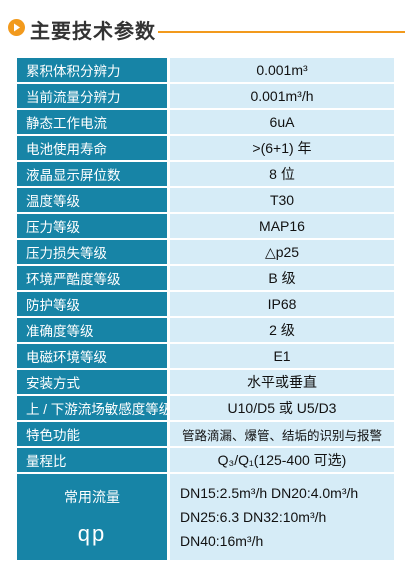 Image resolution: width=413 pixels, height=577 pixels. I want to click on row-value: MAP16, so click(282, 226).